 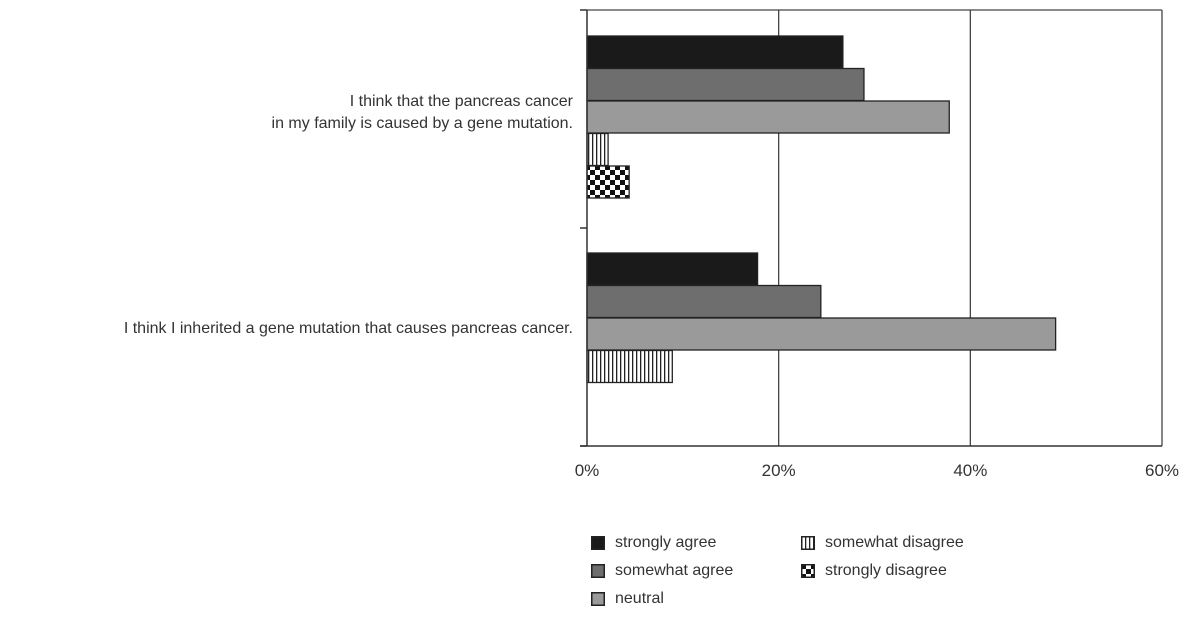 What do you see at coordinates (639, 598) in the screenshot?
I see `legend-label: neutral` at bounding box center [639, 598].